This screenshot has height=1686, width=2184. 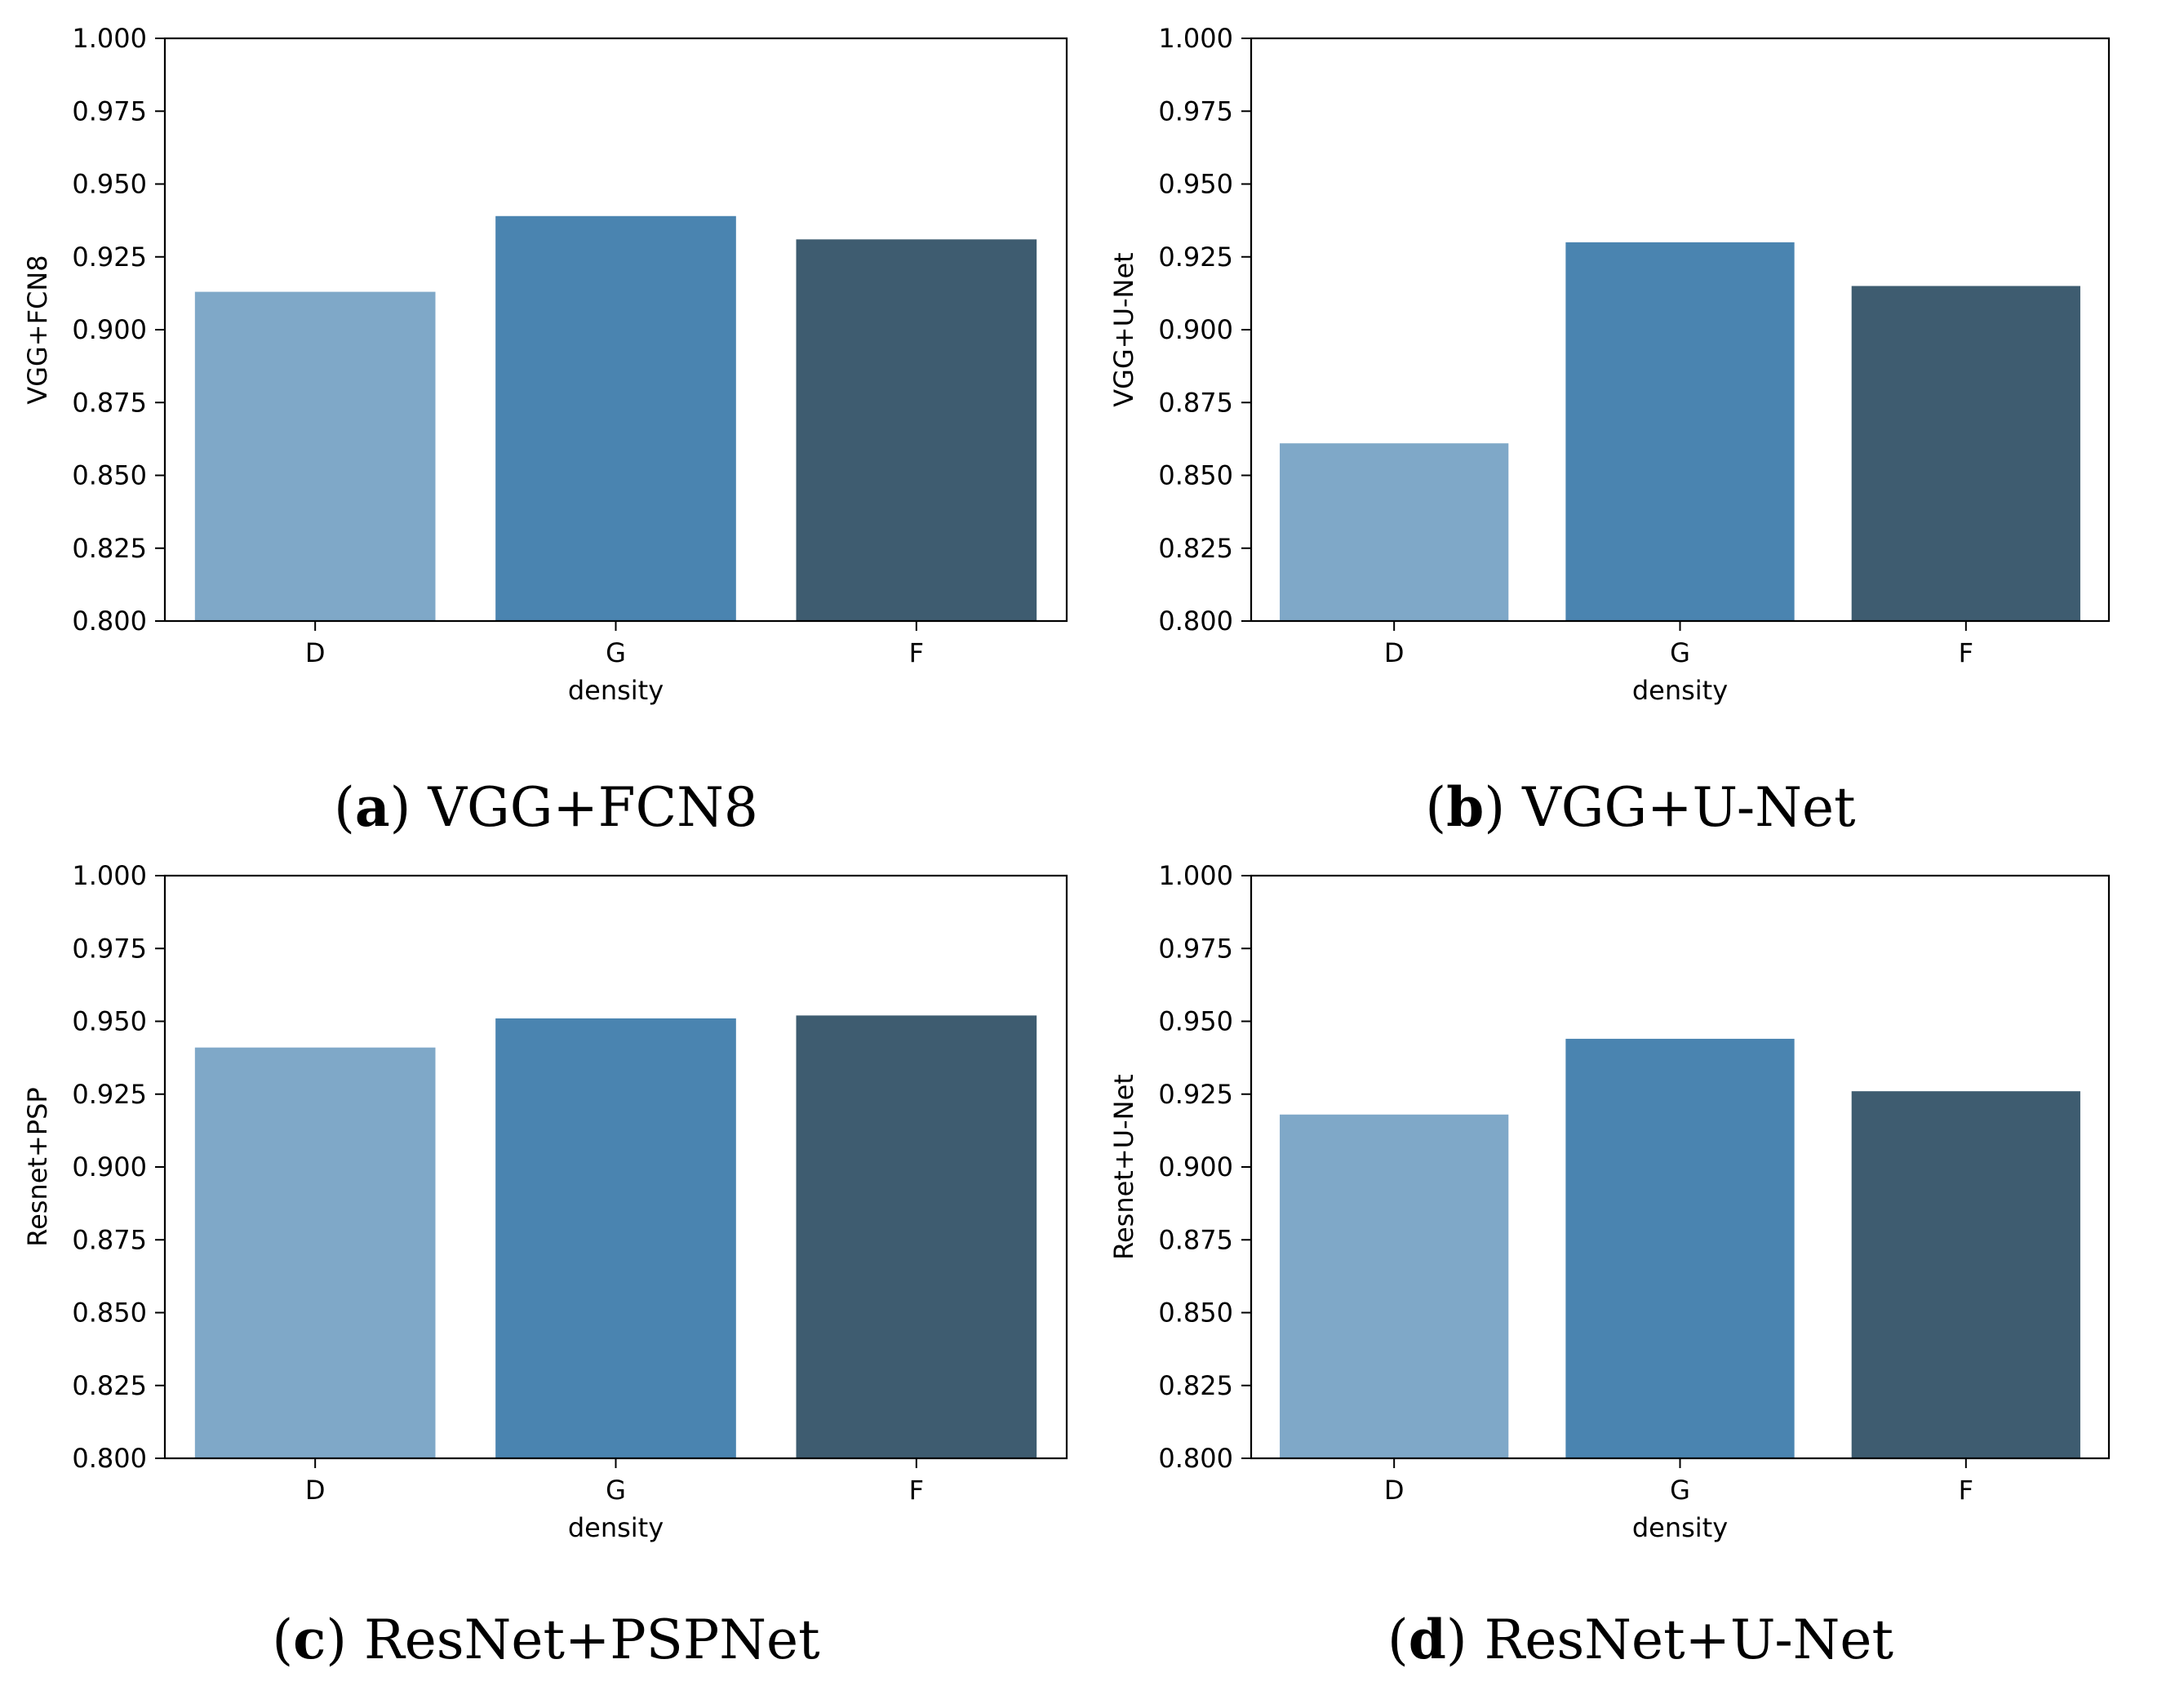 I want to click on caption-letter: c, so click(x=309, y=1639).